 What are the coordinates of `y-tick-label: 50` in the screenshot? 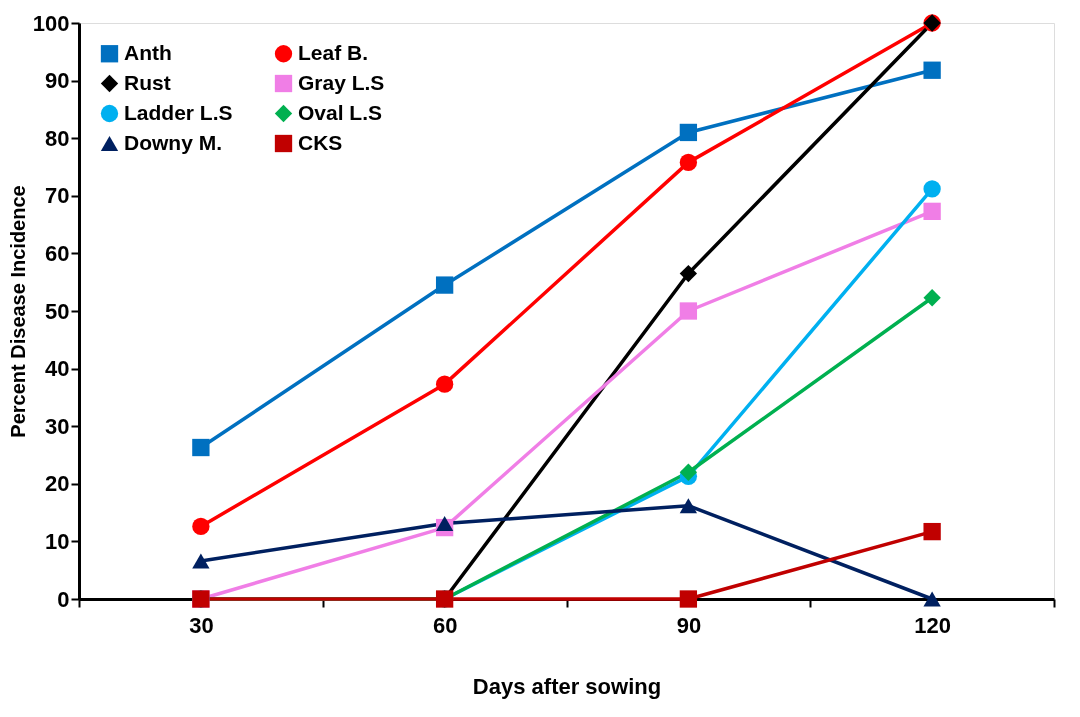 It's located at (57, 311).